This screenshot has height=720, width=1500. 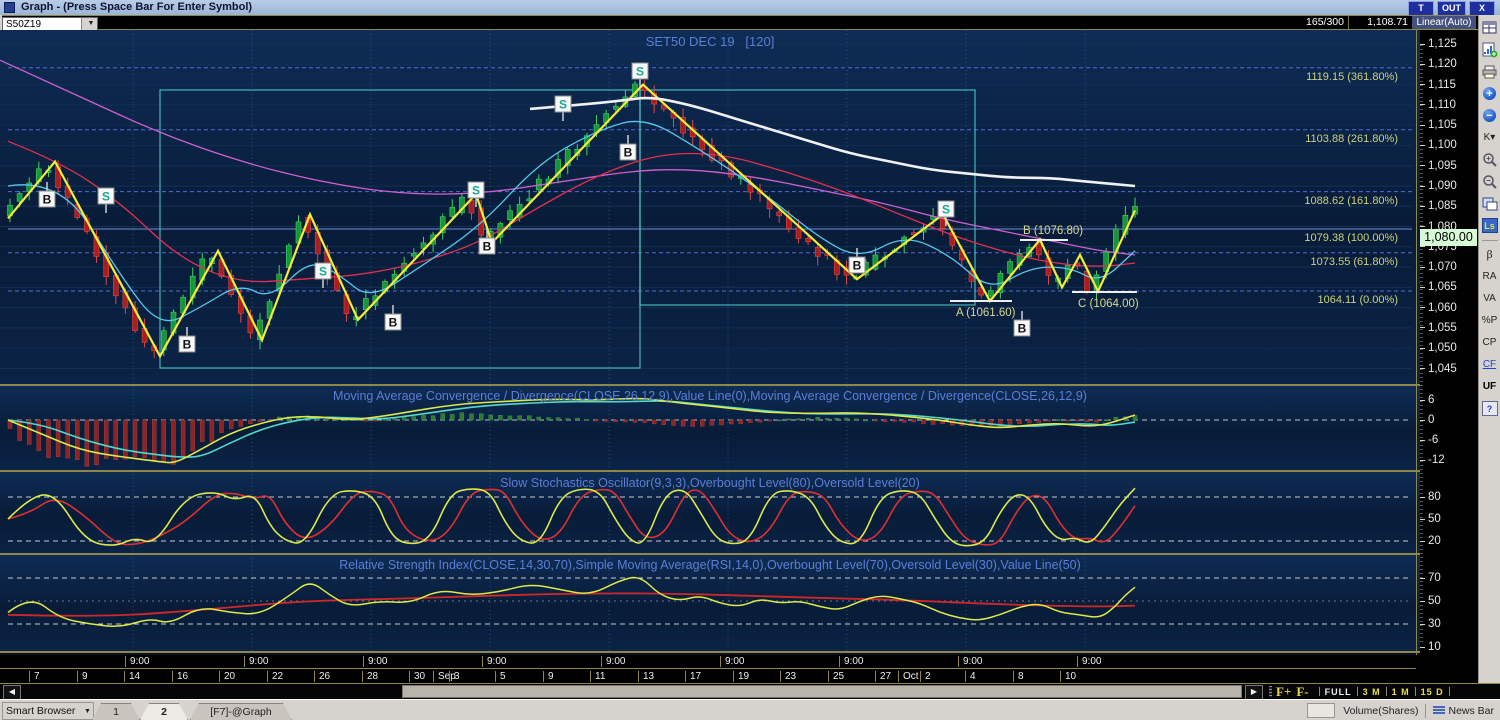 What do you see at coordinates (970, 676) in the screenshot?
I see `date-label: 4` at bounding box center [970, 676].